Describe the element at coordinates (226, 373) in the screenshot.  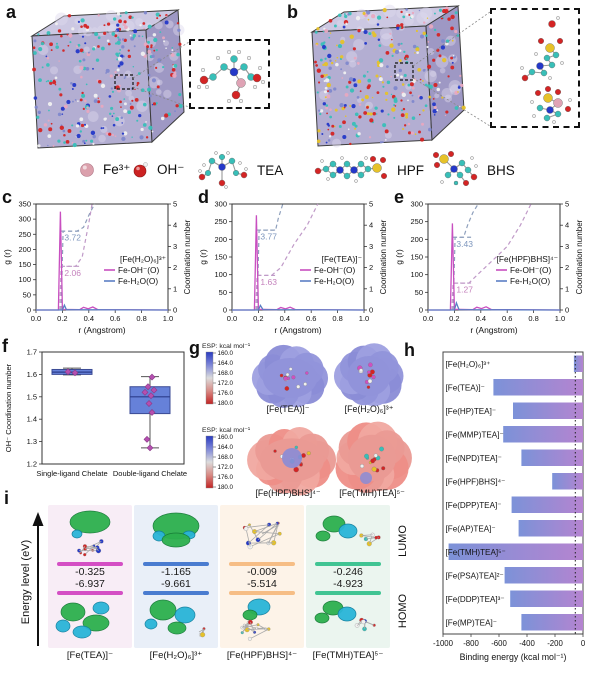
I see `esp-scale-tick: 168.0` at that location.